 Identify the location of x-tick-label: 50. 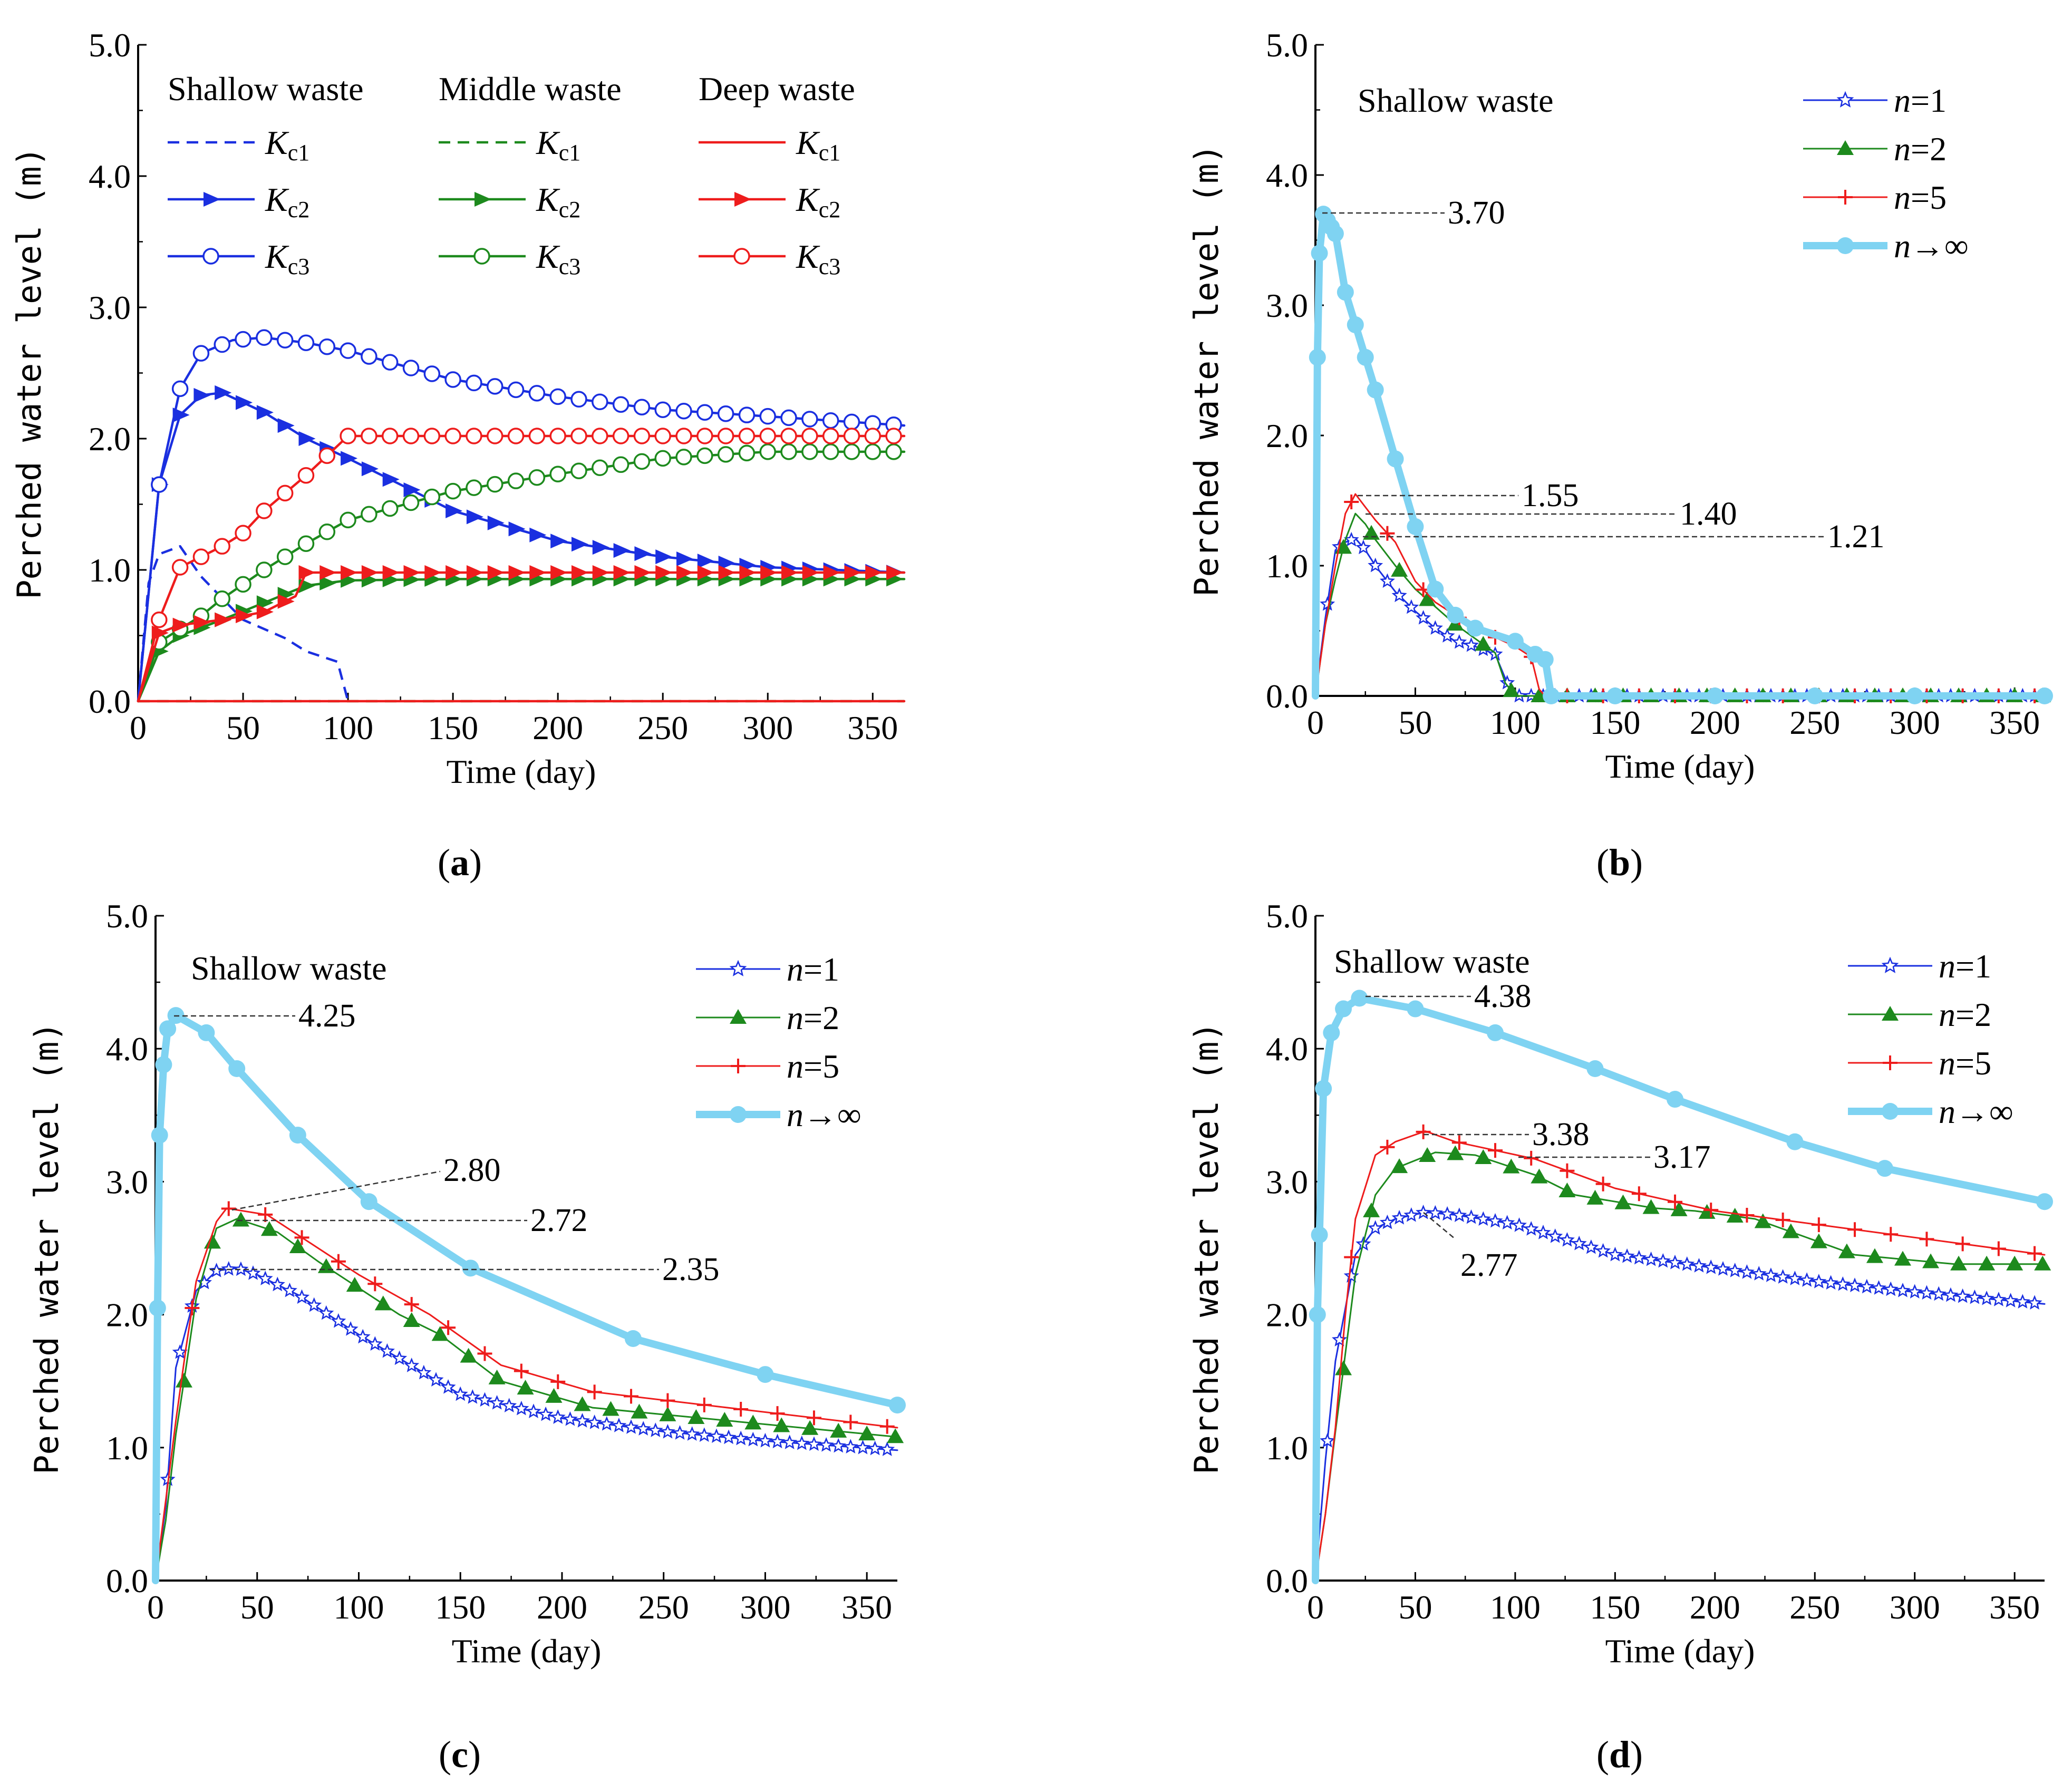
(243, 728).